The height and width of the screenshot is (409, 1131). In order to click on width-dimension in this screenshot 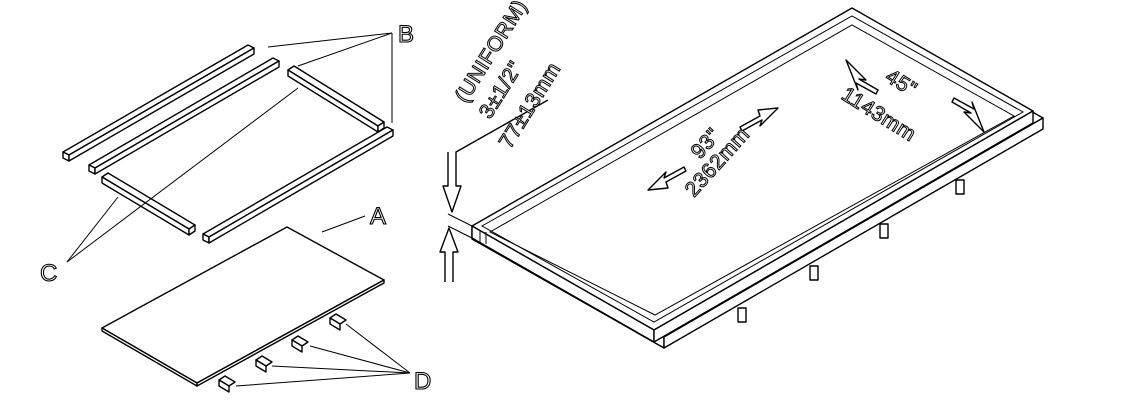, I will do `click(915, 96)`.